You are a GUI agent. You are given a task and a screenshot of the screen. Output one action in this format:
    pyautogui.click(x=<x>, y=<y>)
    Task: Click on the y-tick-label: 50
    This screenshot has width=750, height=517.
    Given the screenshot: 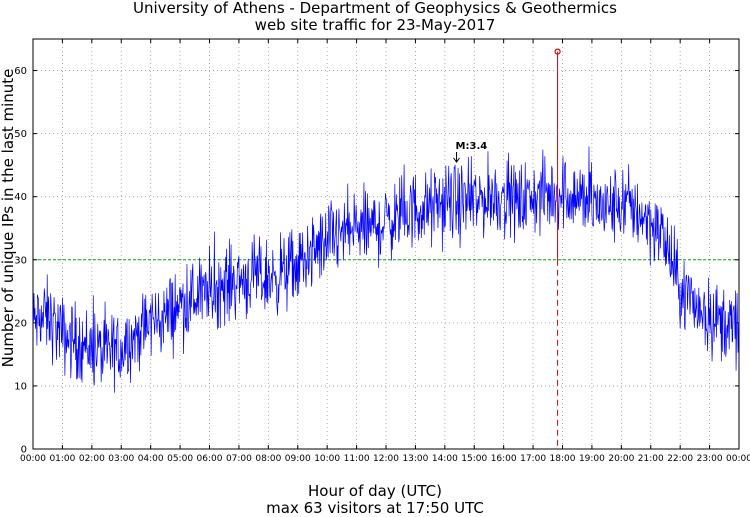 What is the action you would take?
    pyautogui.click(x=20, y=134)
    